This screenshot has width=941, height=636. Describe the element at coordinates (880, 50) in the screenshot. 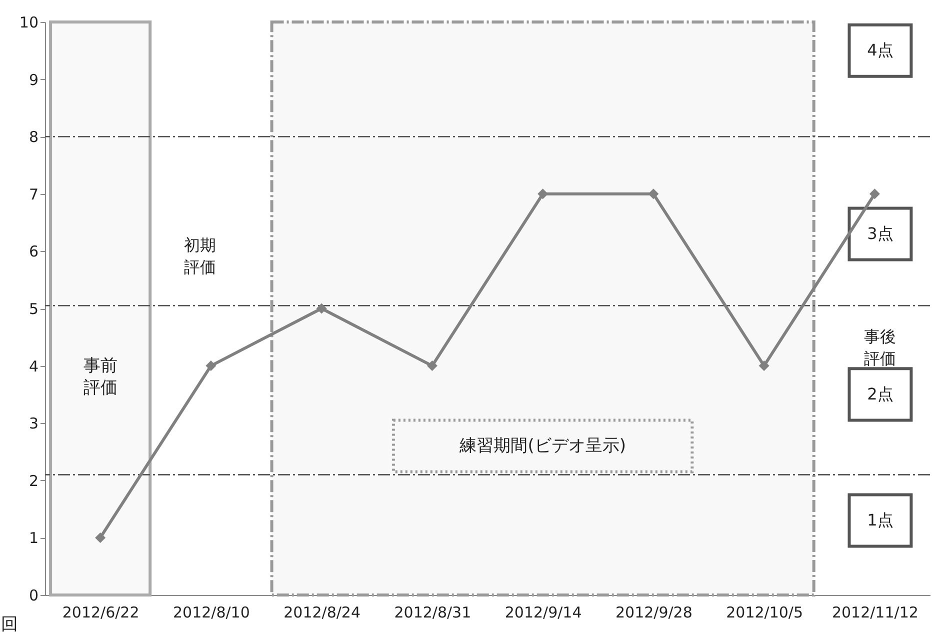

I see `annotation: 4点` at that location.